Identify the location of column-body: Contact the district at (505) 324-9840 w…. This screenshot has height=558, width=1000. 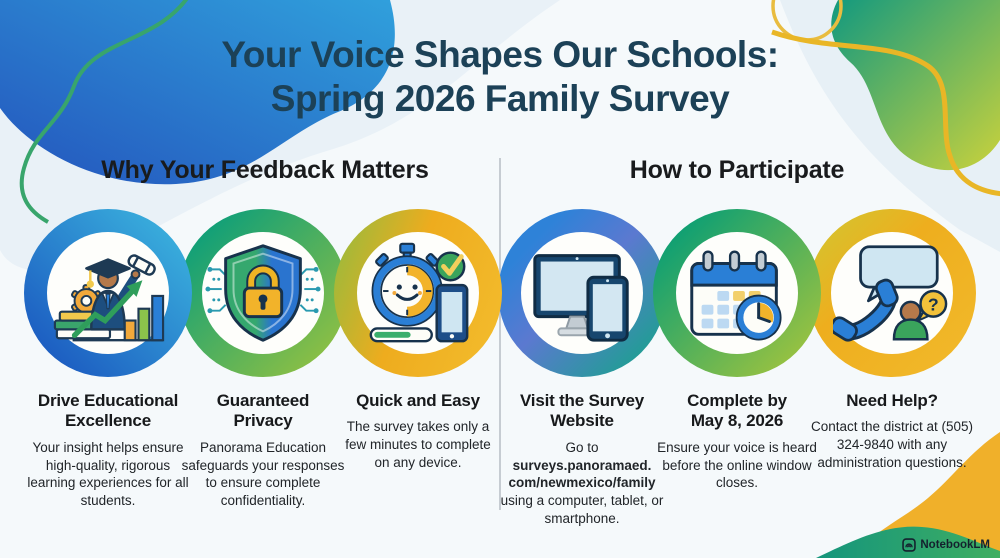
(892, 445).